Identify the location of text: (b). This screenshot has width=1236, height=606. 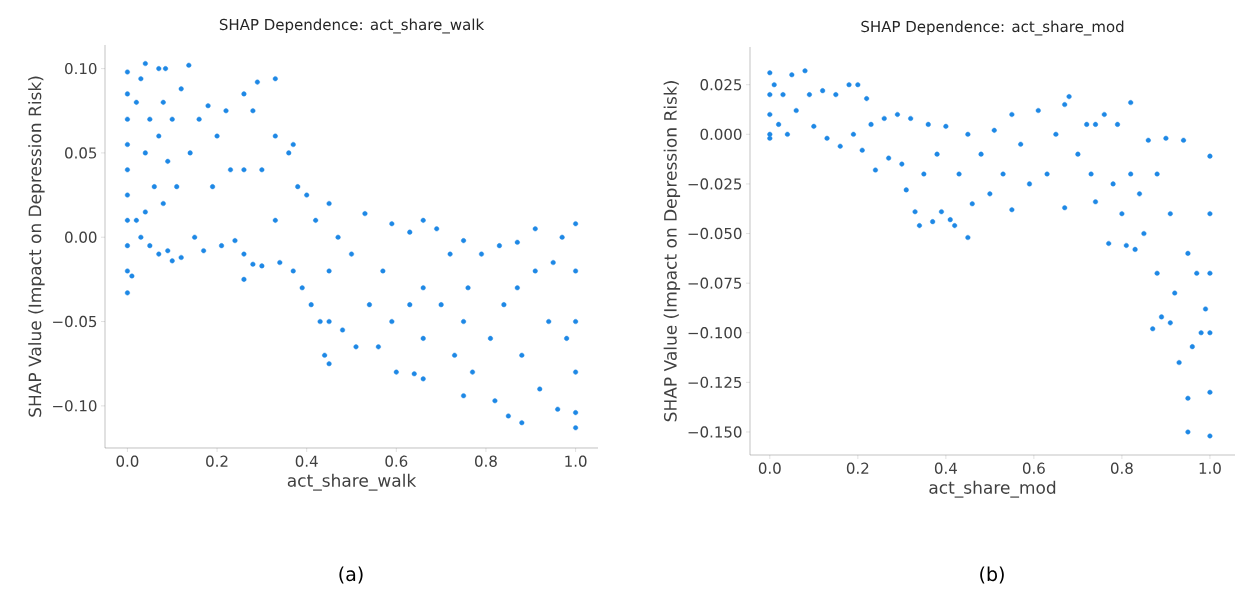
(992, 575).